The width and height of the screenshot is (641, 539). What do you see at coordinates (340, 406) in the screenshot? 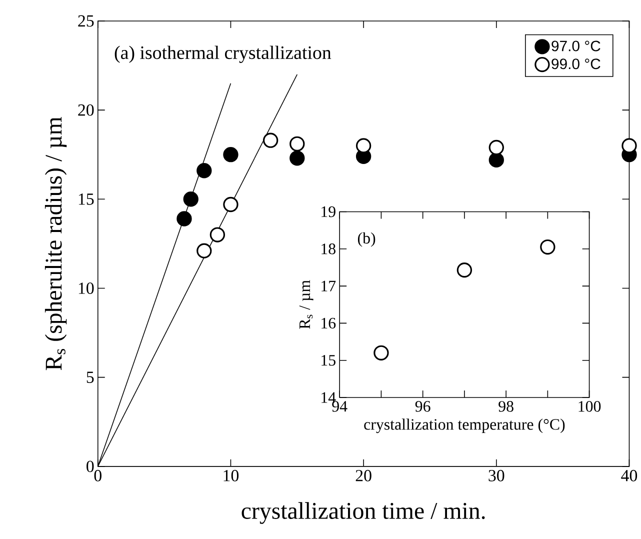
I see `x-tick-label: 94` at bounding box center [340, 406].